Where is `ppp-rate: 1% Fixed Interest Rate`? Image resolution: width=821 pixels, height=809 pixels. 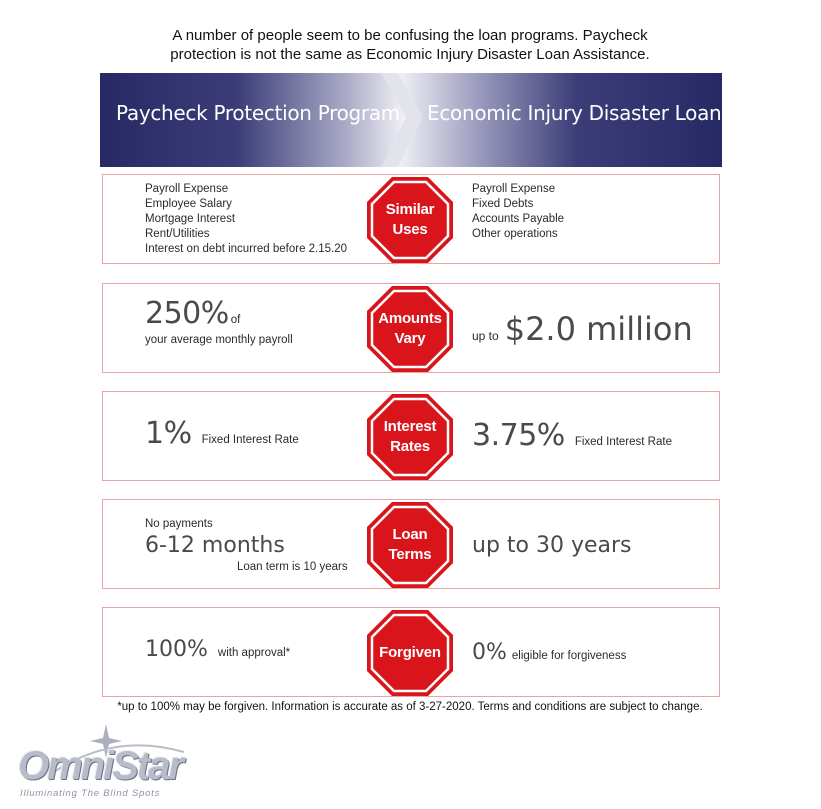
ppp-rate: 1% Fixed Interest Rate is located at coordinates (222, 433).